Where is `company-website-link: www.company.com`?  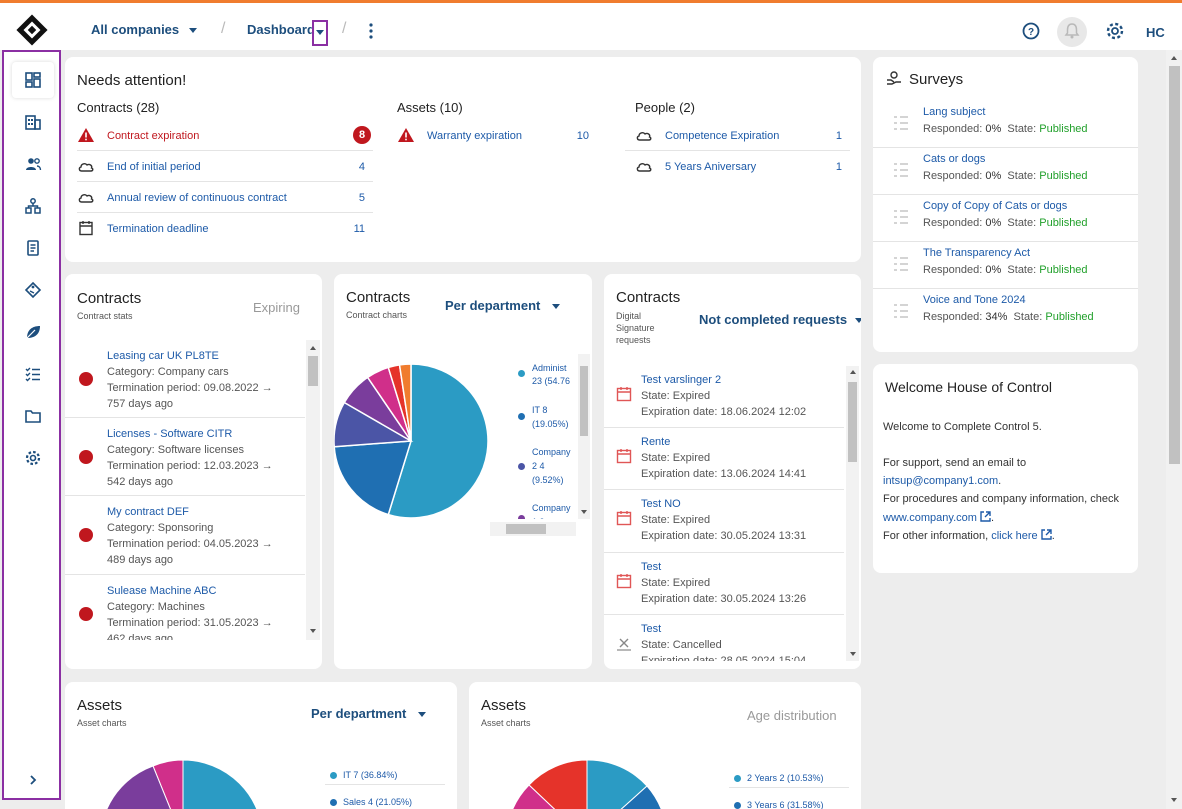 company-website-link: www.company.com is located at coordinates (930, 518).